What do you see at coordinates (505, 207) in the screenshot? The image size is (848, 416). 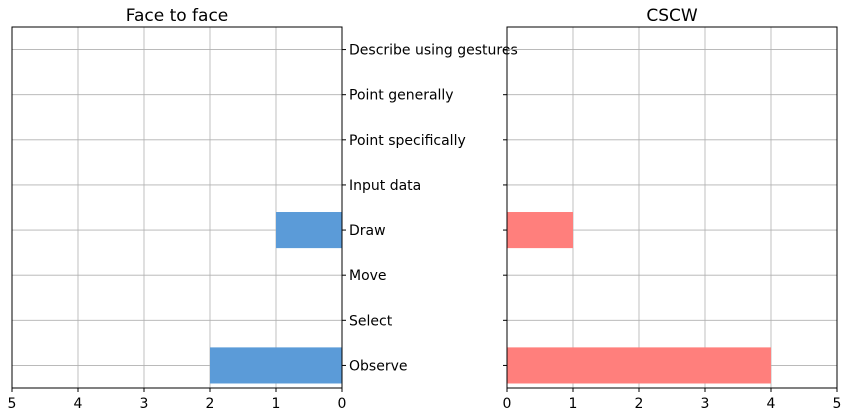 I see `right-y-tick-marks` at bounding box center [505, 207].